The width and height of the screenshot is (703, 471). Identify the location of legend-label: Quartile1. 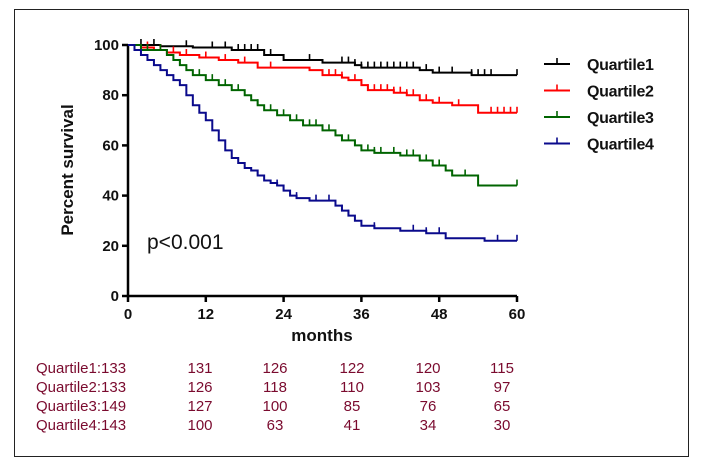
(620, 65).